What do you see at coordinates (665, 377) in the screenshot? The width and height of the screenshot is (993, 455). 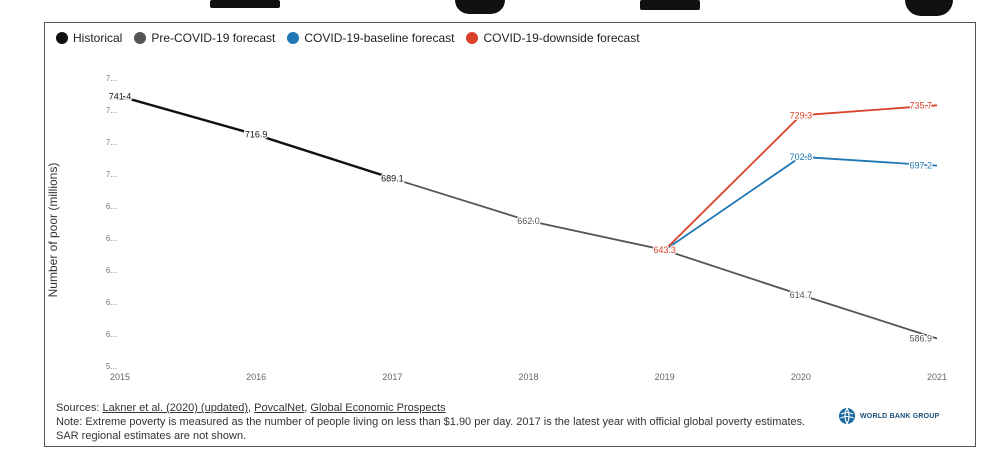 I see `x-tick-label: 2019` at bounding box center [665, 377].